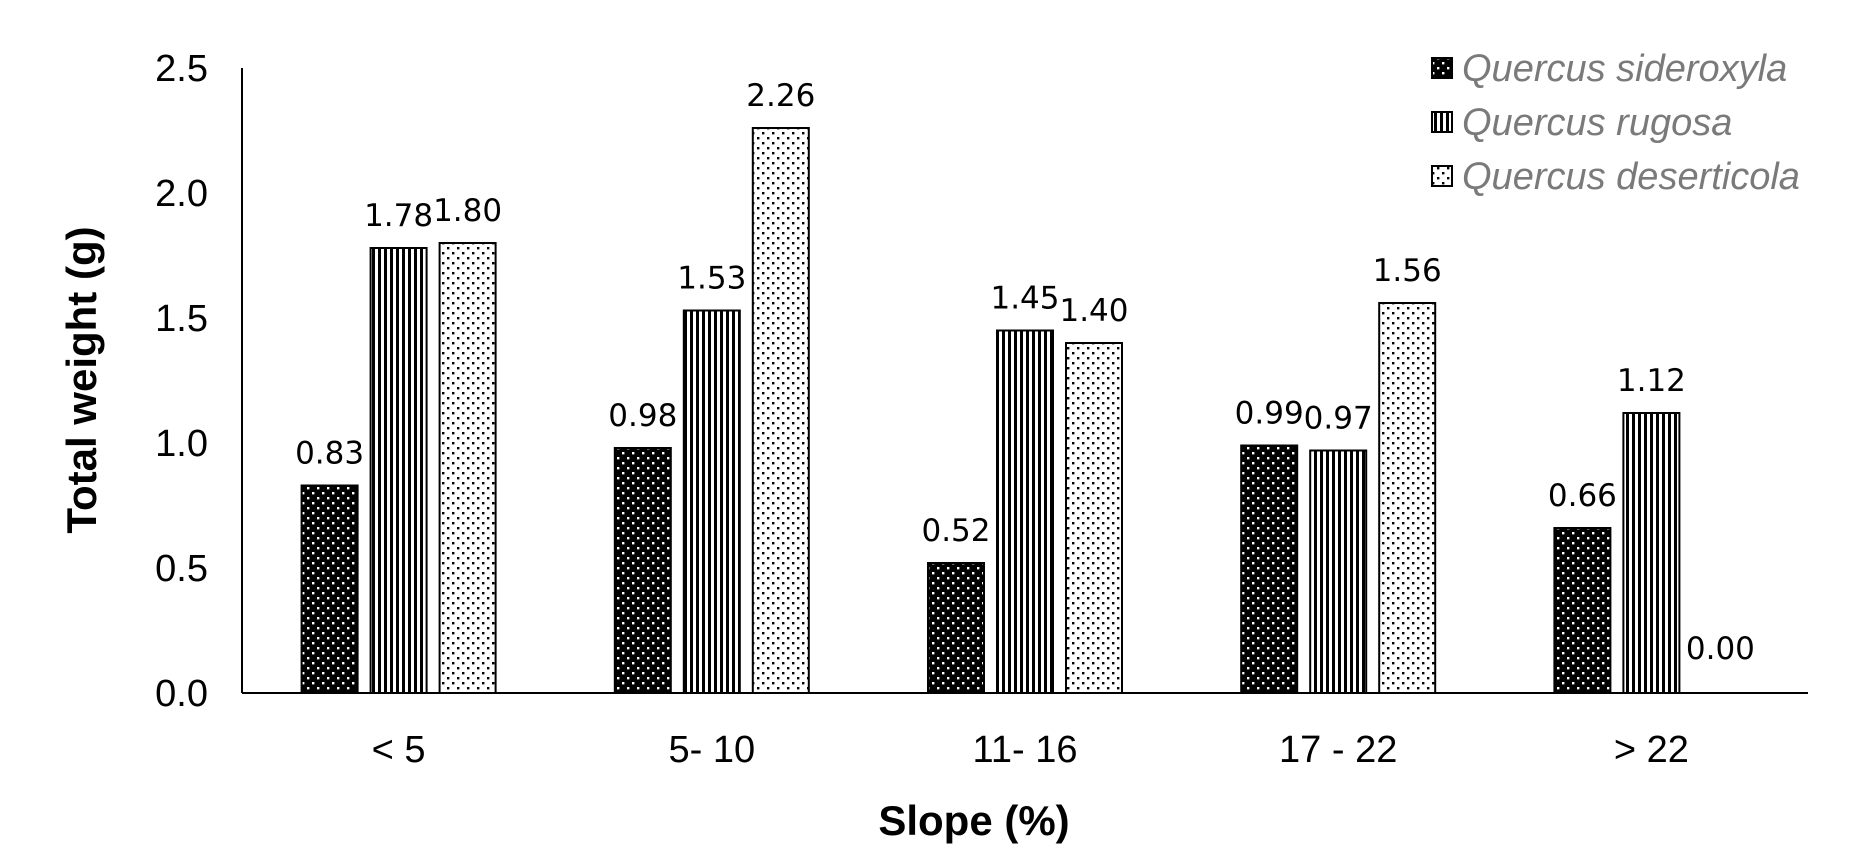  What do you see at coordinates (1442, 176) in the screenshot?
I see `legend-swatch-quercus-deserticola` at bounding box center [1442, 176].